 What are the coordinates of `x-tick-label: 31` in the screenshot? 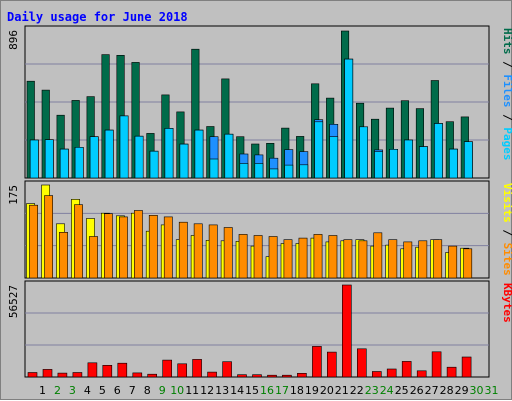 It's located at (492, 390).